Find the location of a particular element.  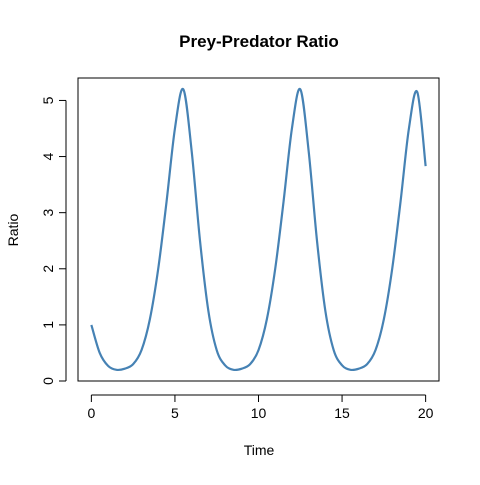

chart-title: Prey-Predator Ratio is located at coordinates (259, 41).